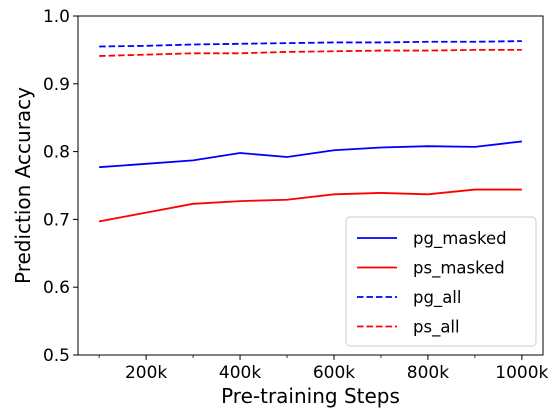 The width and height of the screenshot is (559, 414). I want to click on legend: pg_masked ps_masked pg_all ps_all, so click(441, 281).